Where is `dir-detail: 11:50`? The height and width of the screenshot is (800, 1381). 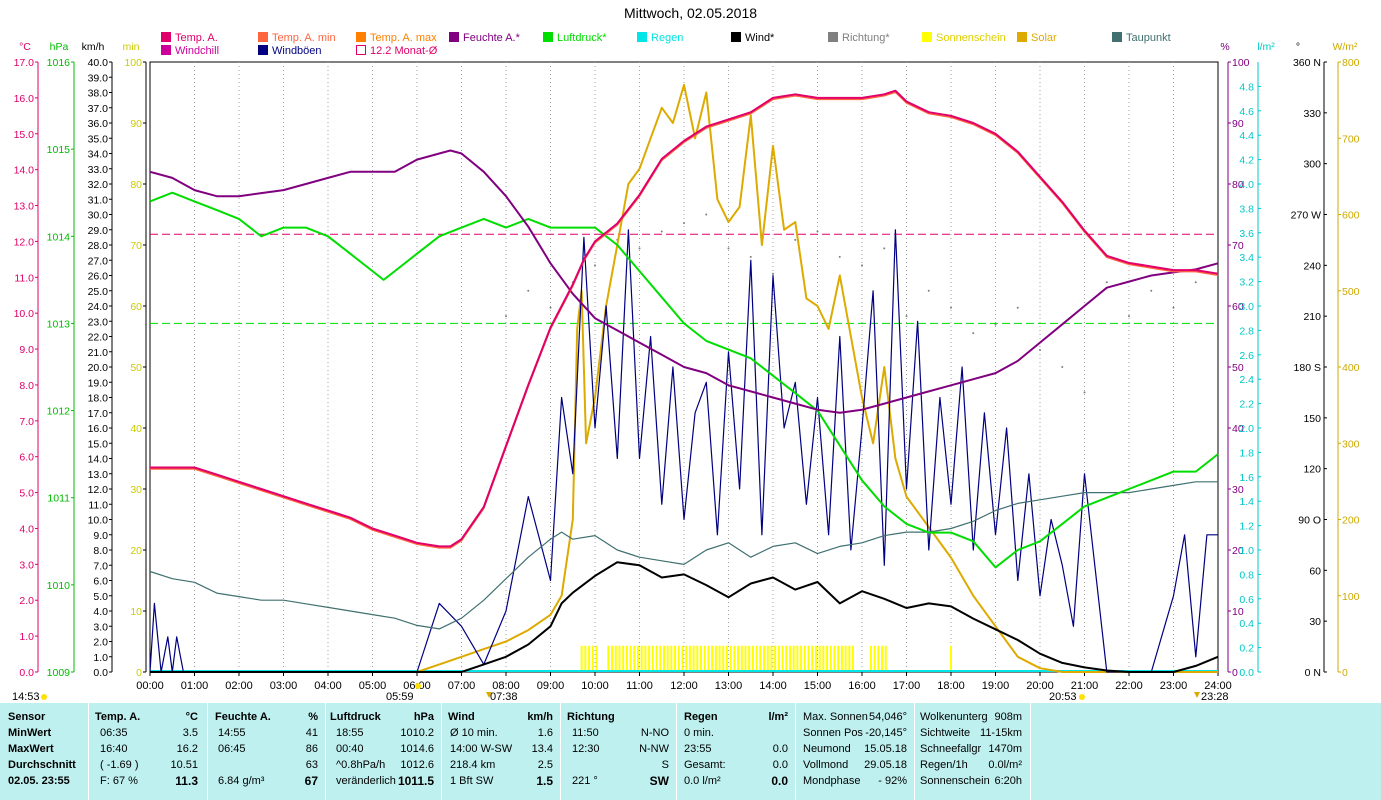
dir-detail: 11:50 is located at coordinates (585, 733).